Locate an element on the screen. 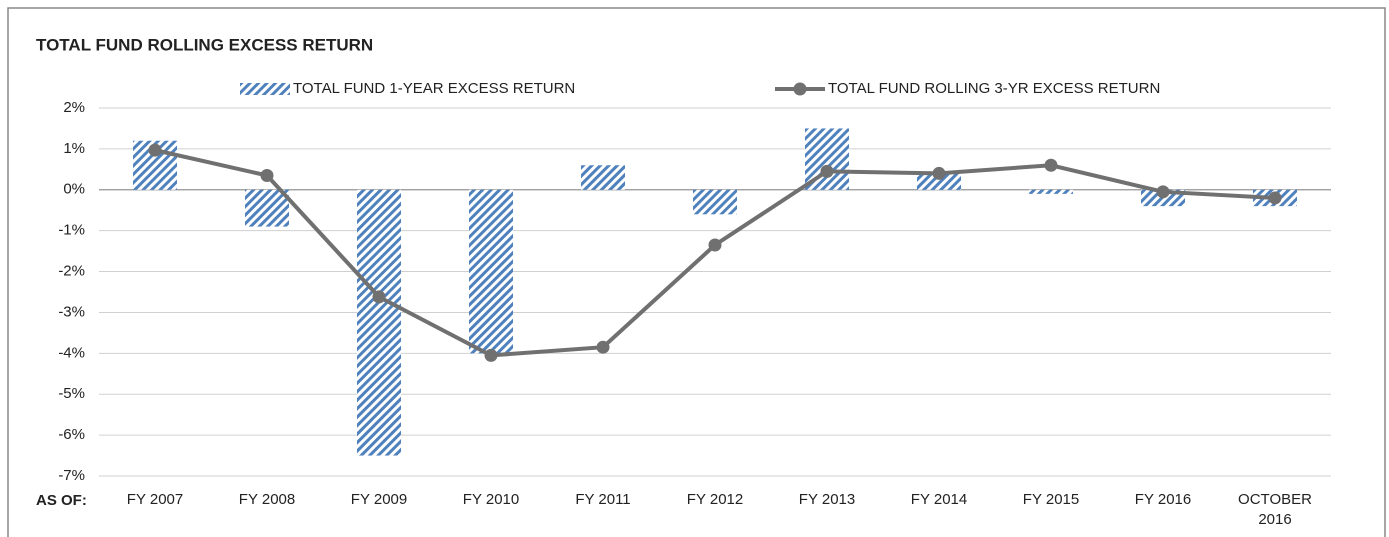  y-tick-label: -2% is located at coordinates (71, 271).